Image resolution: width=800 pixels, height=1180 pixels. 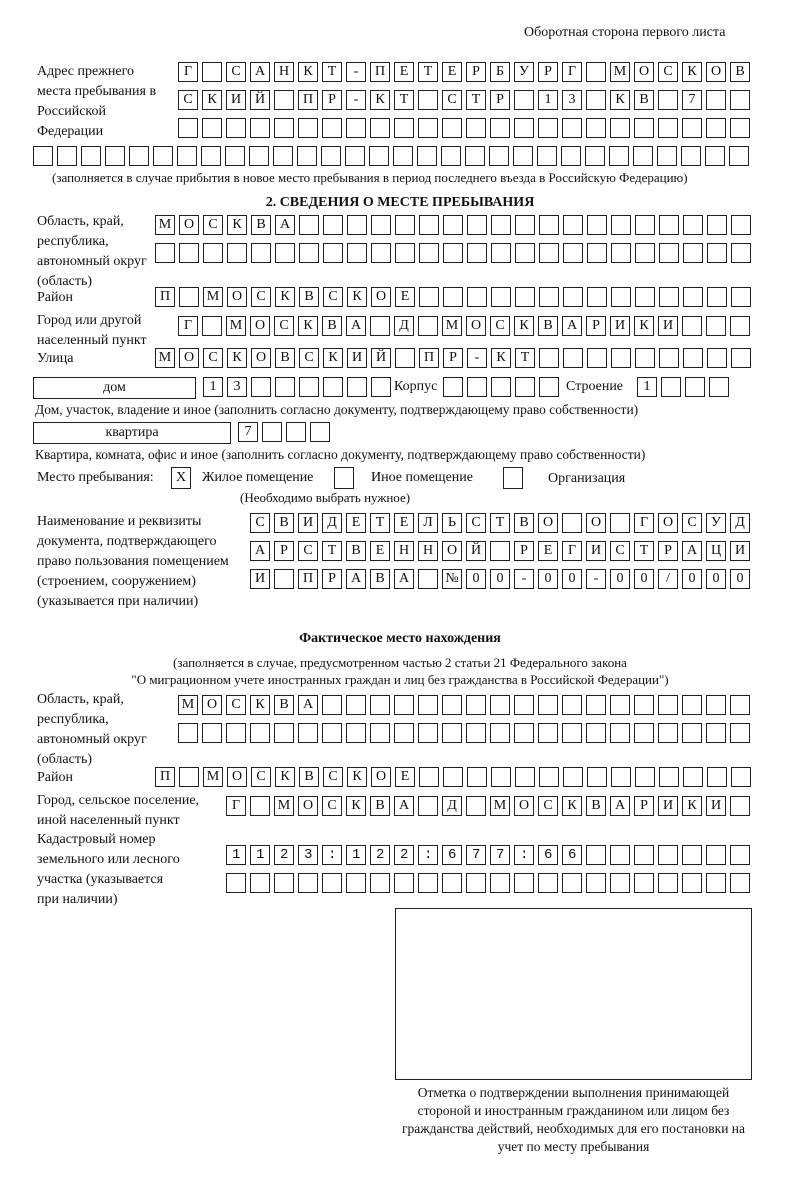 I want to click on flat-type-box: квартира, so click(x=132, y=433).